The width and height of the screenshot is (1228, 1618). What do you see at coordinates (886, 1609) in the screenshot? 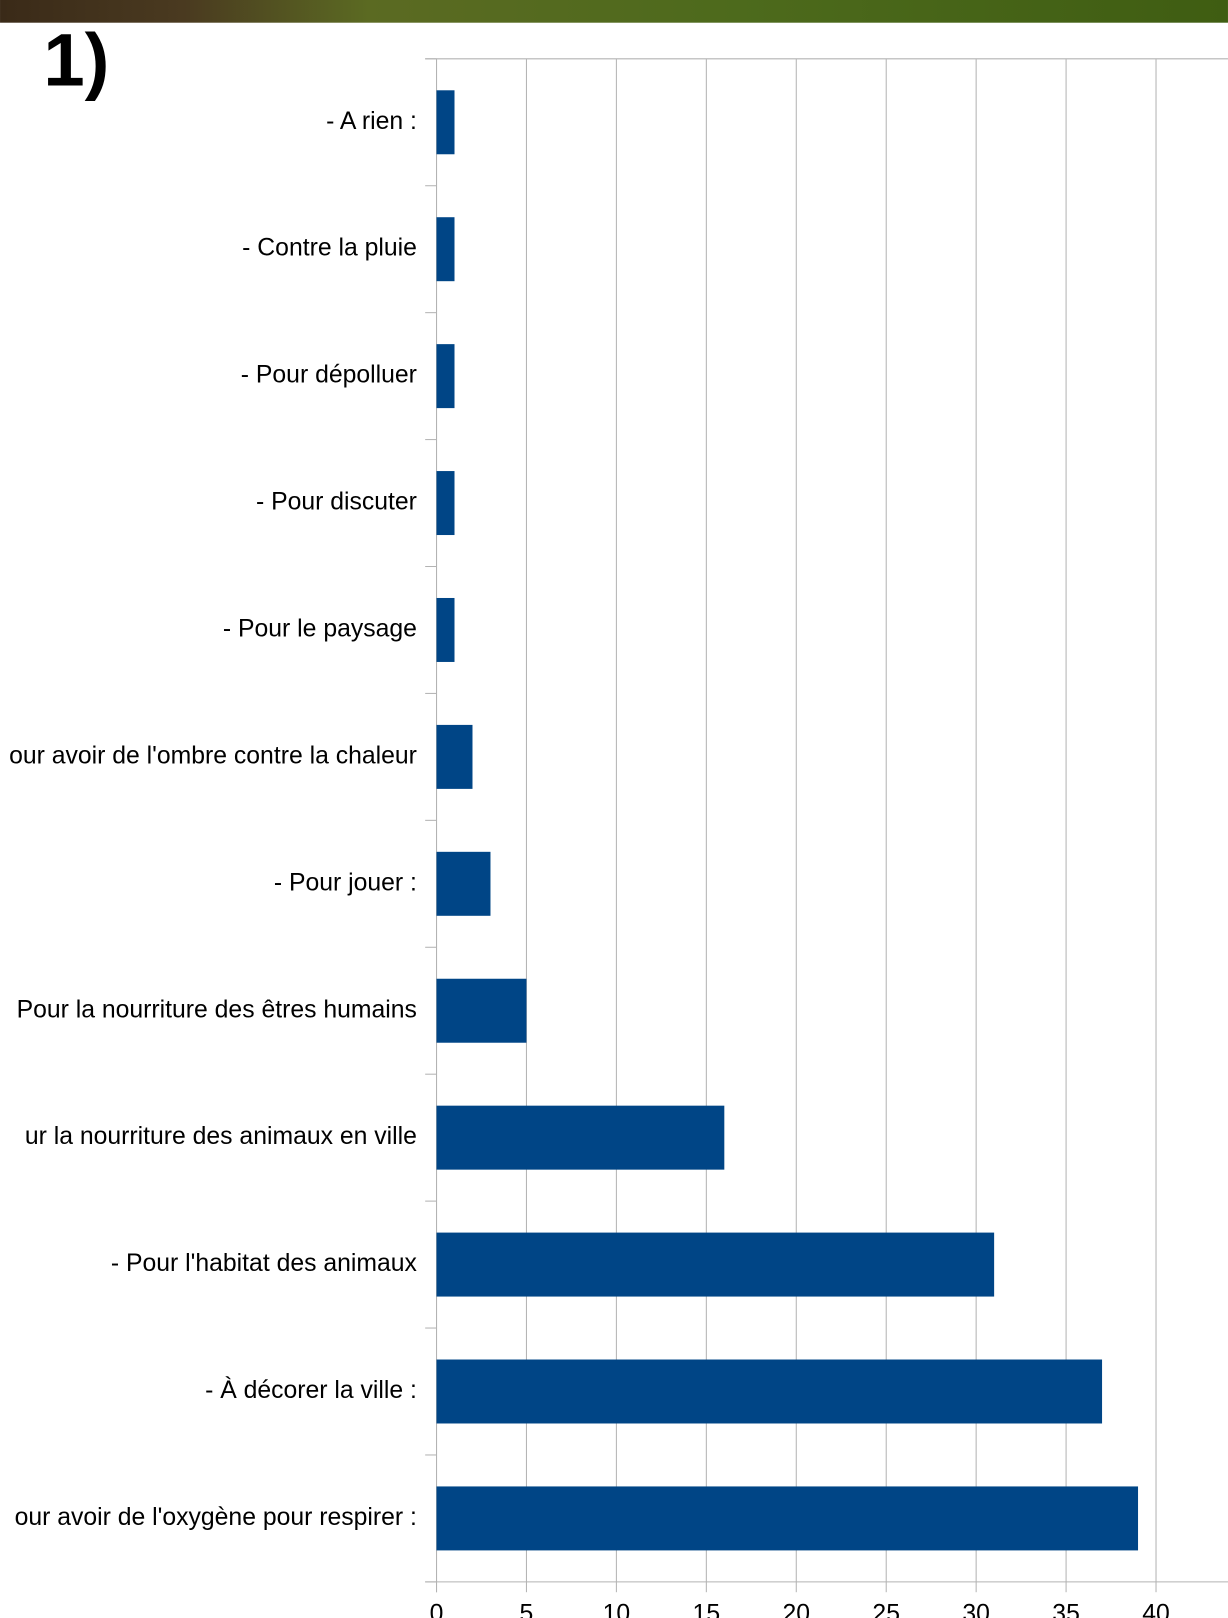
I see `x-tick-label: 25` at bounding box center [886, 1609].